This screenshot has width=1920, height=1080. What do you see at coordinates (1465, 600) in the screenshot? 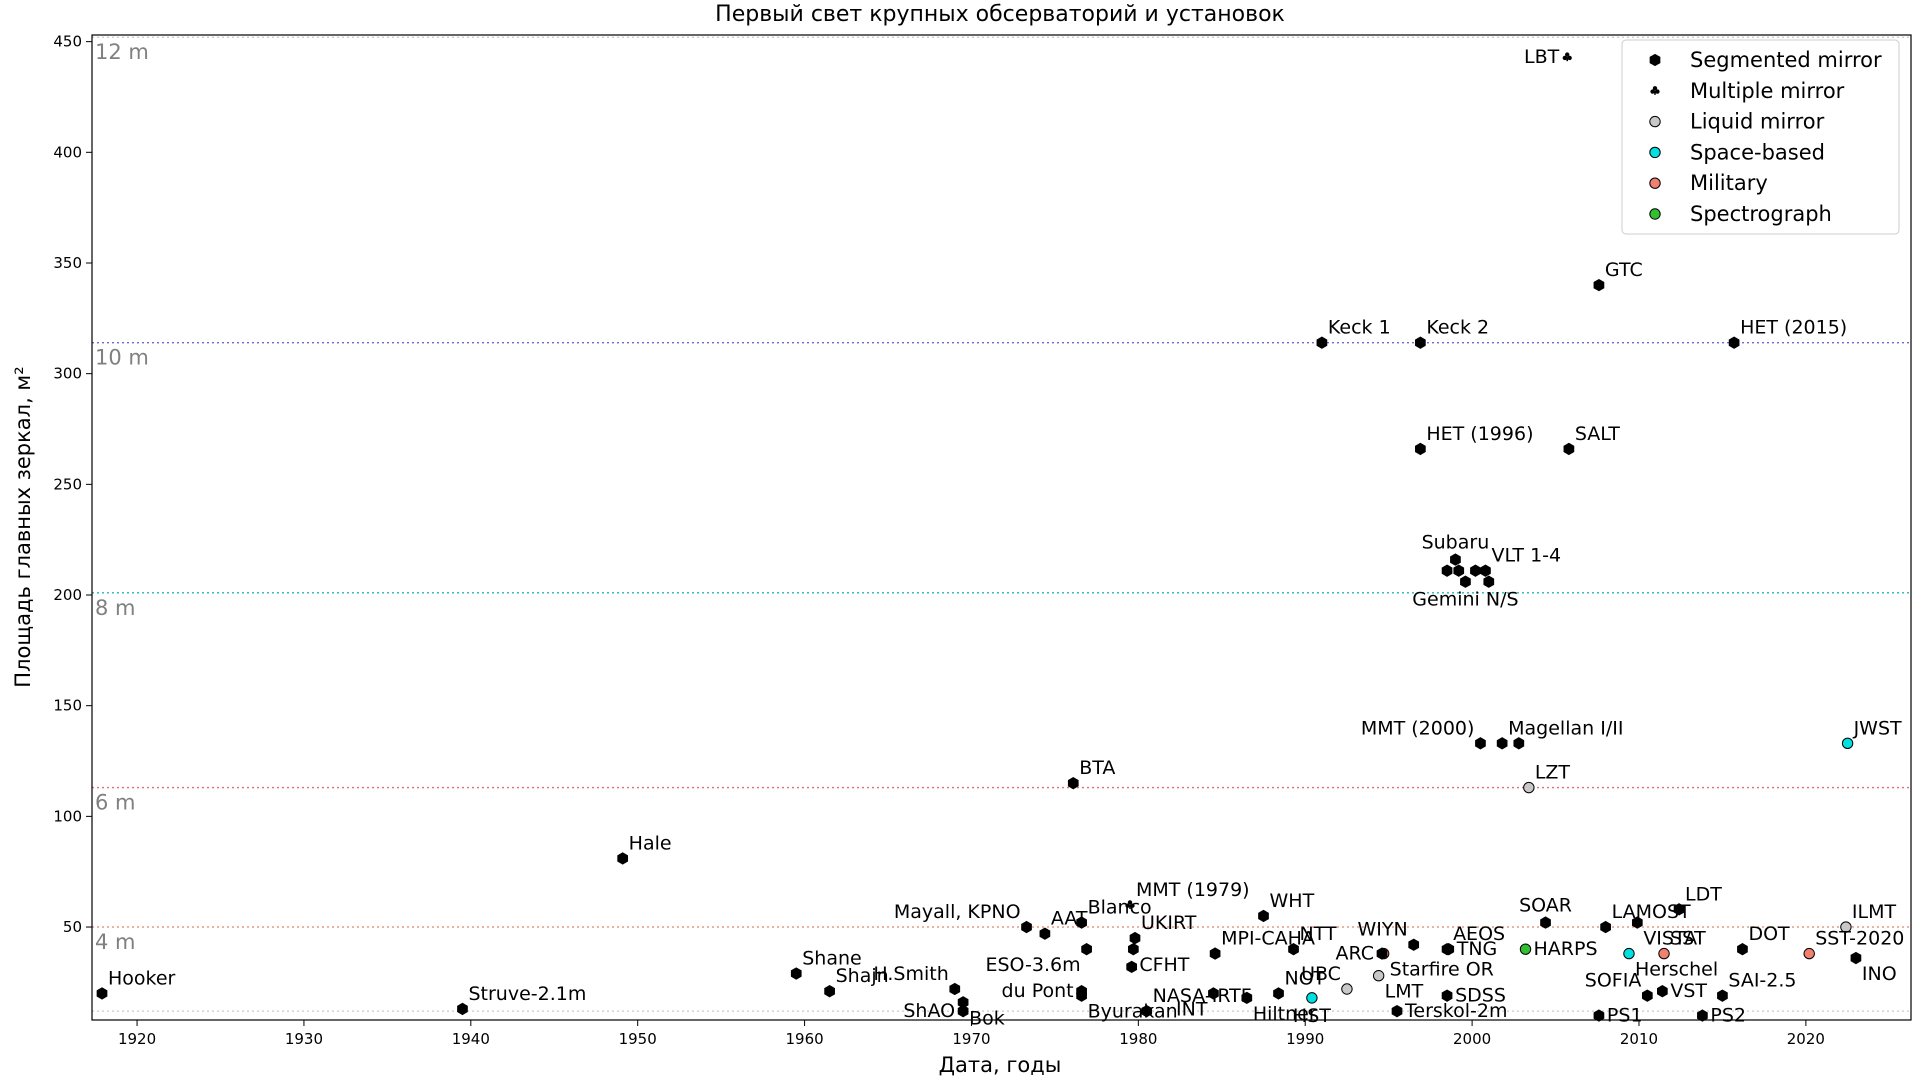
I see `data-point-label: Gemini N/S` at bounding box center [1465, 600].